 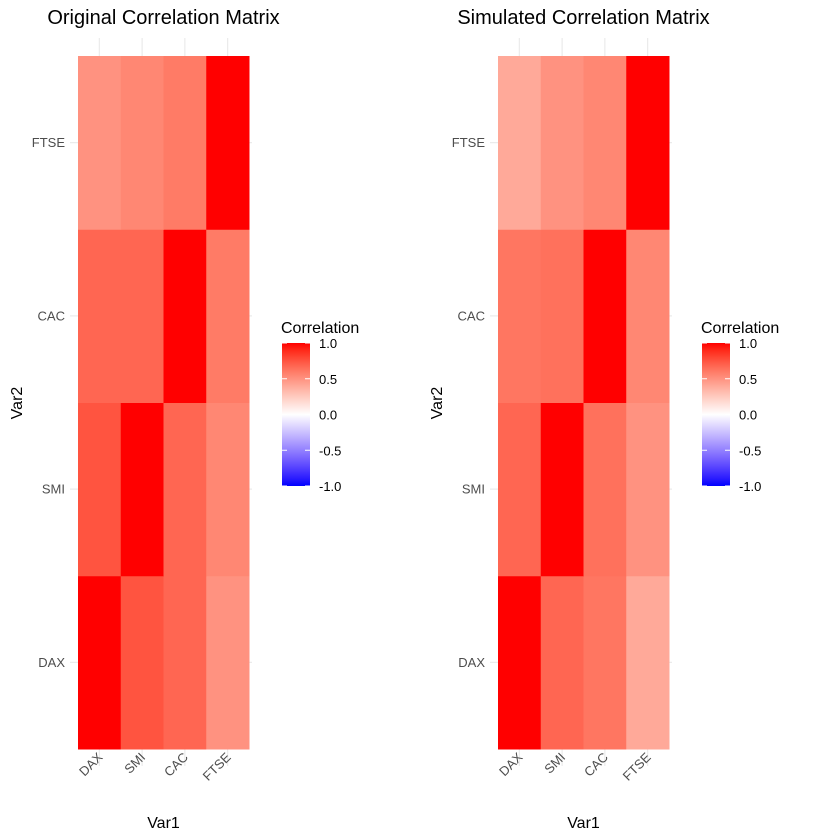 What do you see at coordinates (583, 18) in the screenshot?
I see `chart-title: Simulated Correlation Matrix` at bounding box center [583, 18].